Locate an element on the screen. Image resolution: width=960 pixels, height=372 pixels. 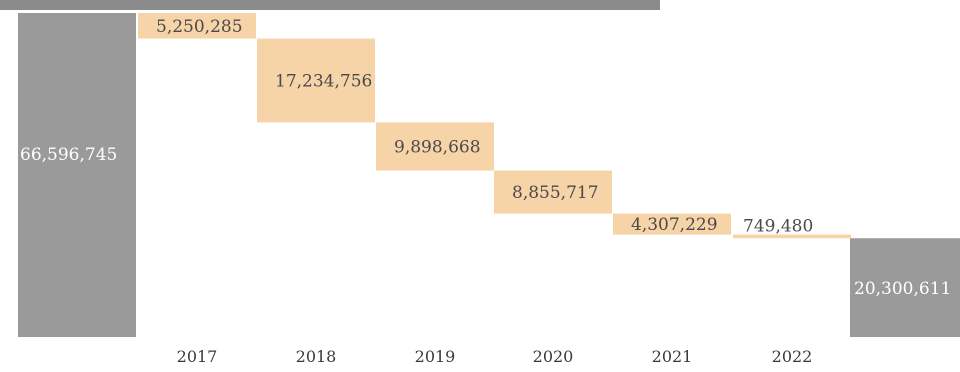
bar-start-total is located at coordinates (77, 175).